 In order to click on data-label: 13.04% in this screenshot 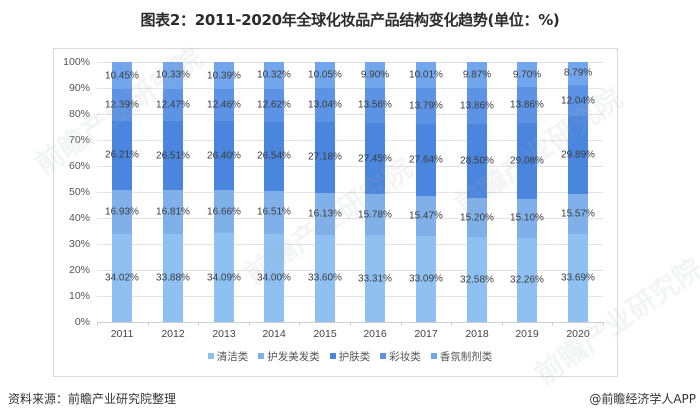, I will do `click(325, 105)`.